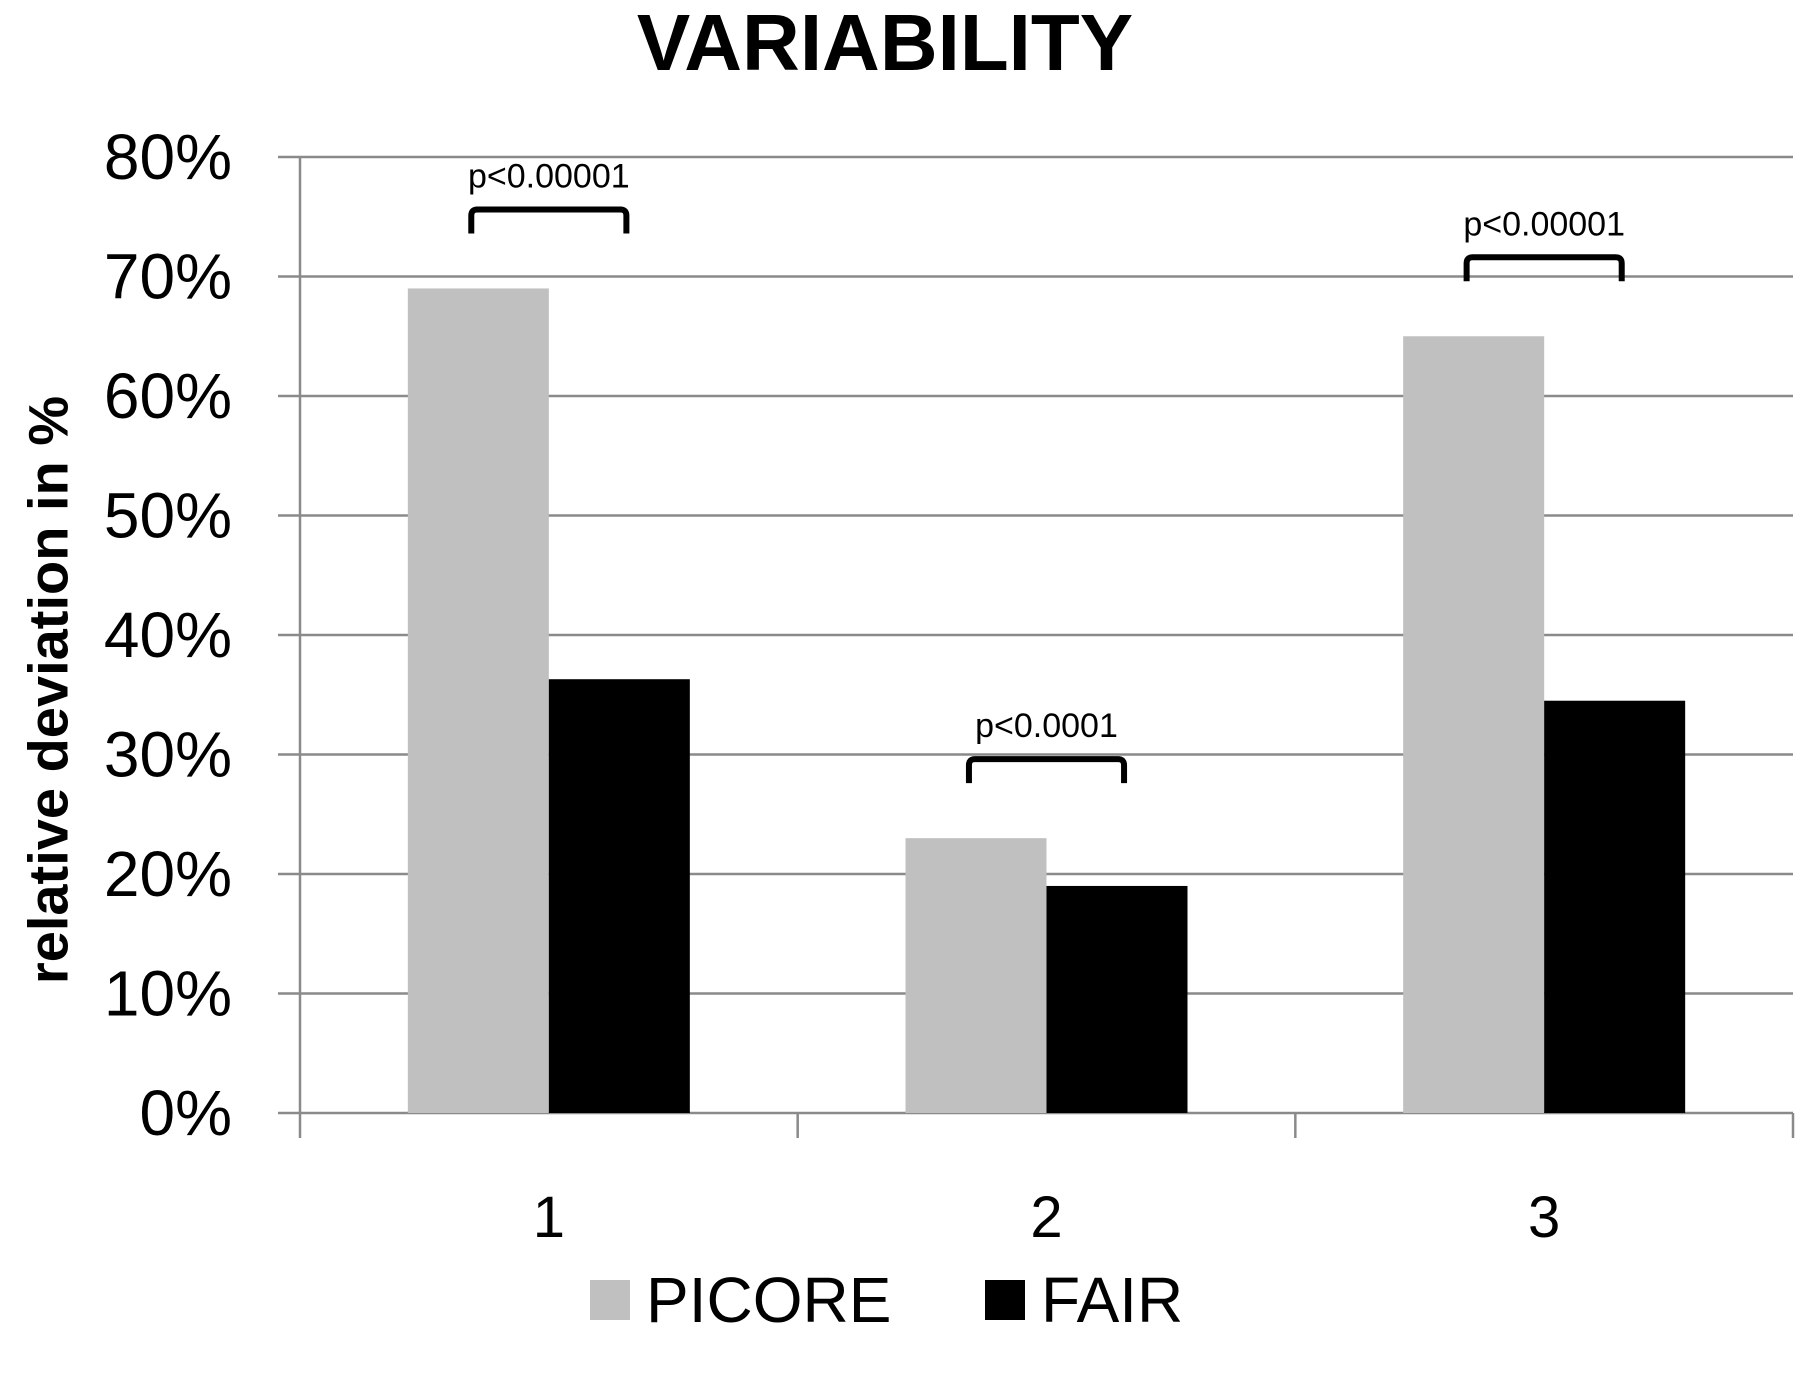  Describe the element at coordinates (549, 1217) in the screenshot. I see `x-tick-label: 1` at that location.